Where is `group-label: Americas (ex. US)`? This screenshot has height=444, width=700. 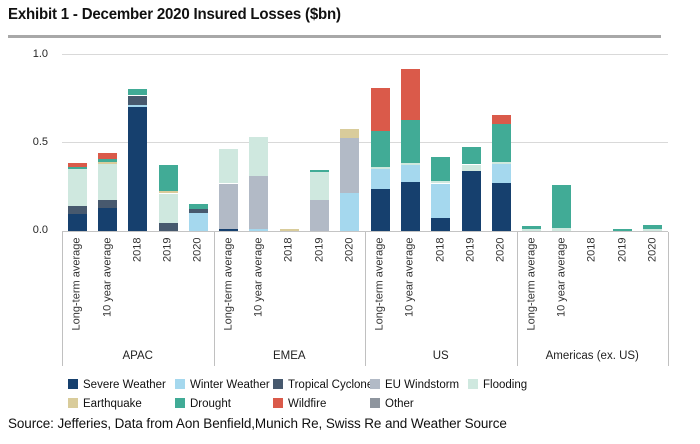
group-label: Americas (ex. US) is located at coordinates (592, 356).